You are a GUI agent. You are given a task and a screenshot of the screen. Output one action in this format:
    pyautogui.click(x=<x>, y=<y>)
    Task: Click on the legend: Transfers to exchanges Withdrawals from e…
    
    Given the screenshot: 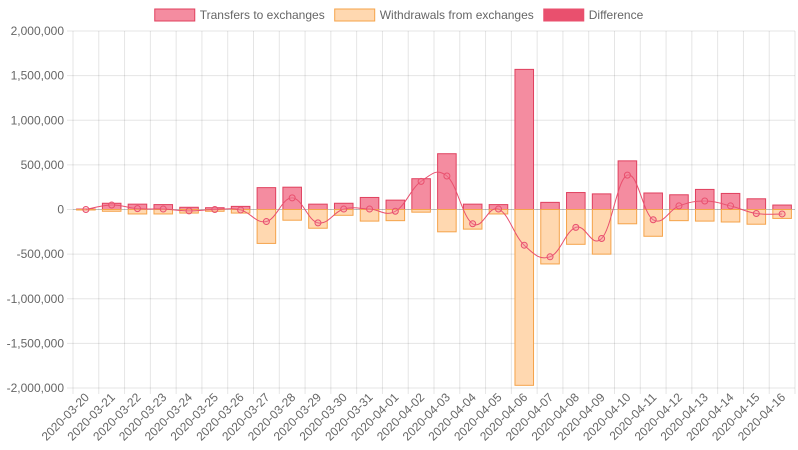 What is the action you would take?
    pyautogui.click(x=399, y=15)
    